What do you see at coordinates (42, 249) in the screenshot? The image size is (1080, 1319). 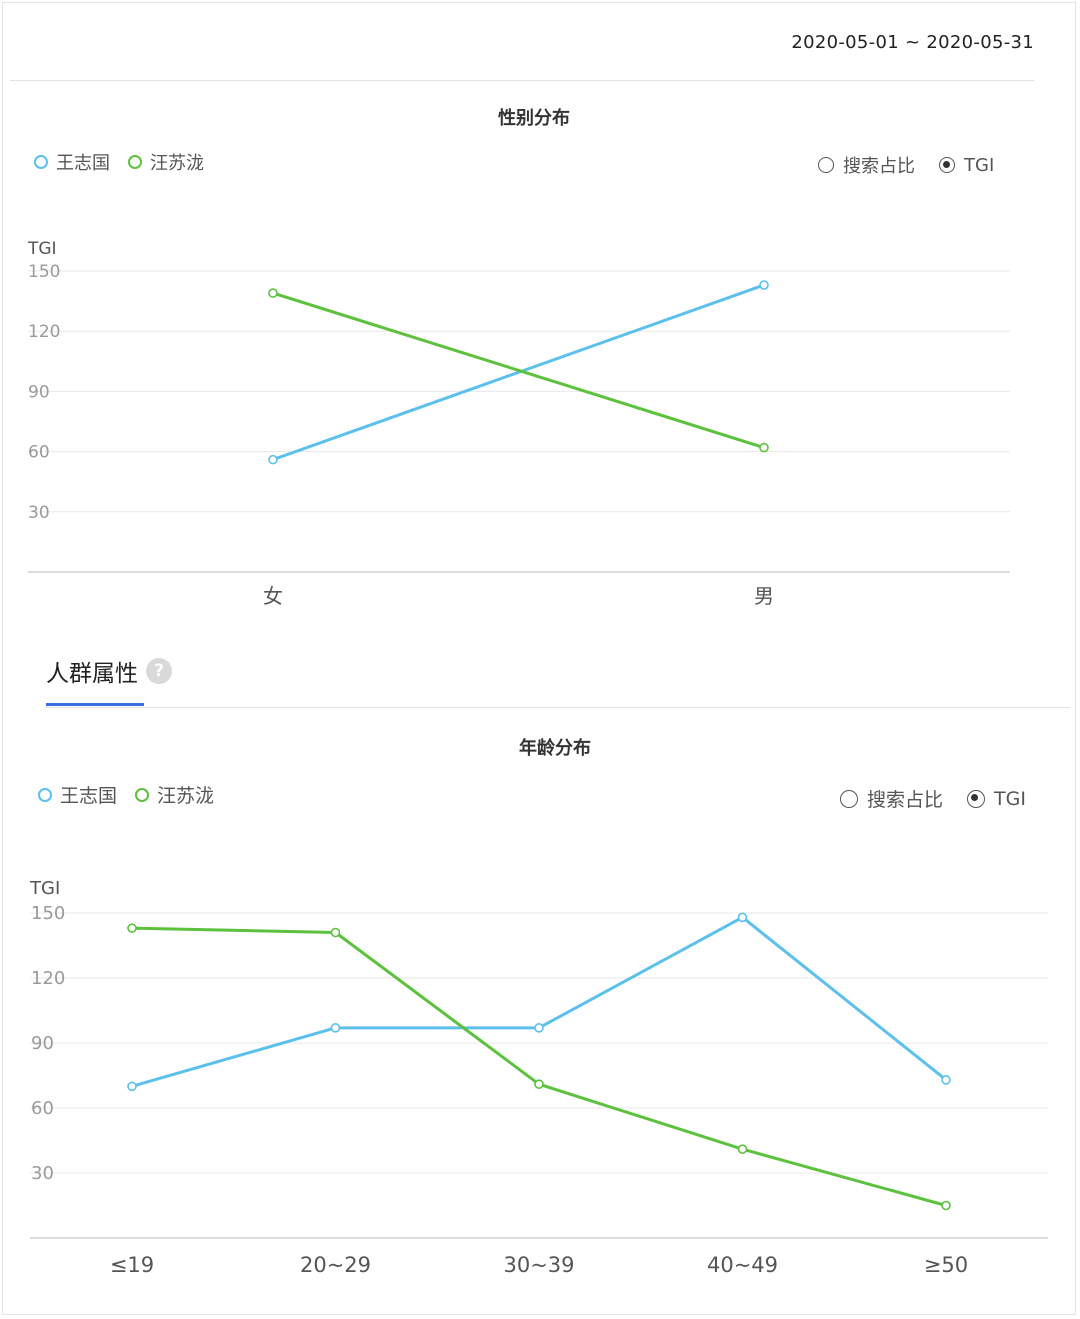 I see `gender-y-axis-label: TGI` at bounding box center [42, 249].